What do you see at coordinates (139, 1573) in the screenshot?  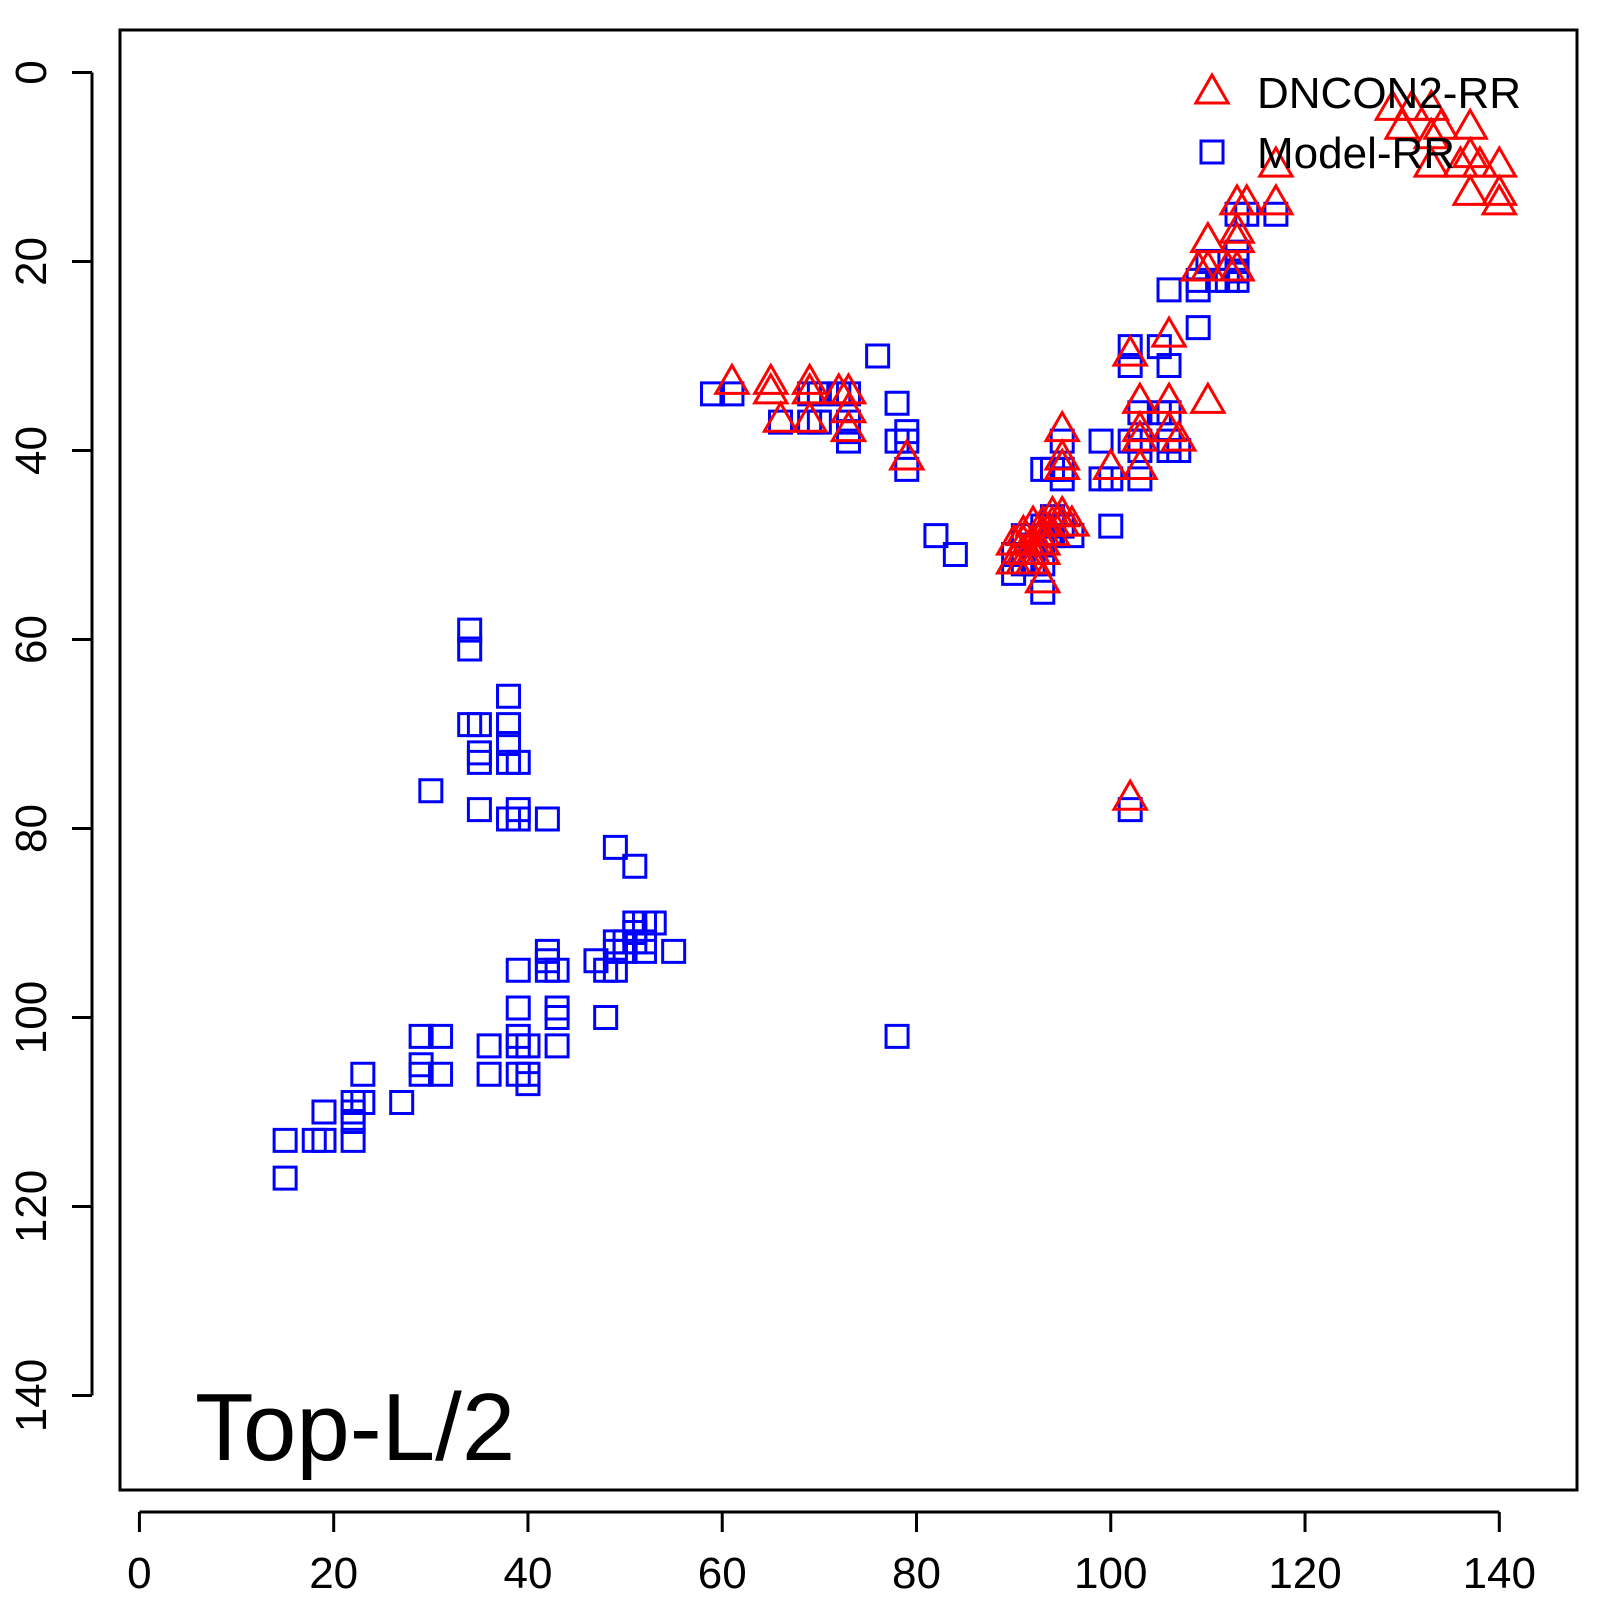 I see `x-tick-label: 0` at bounding box center [139, 1573].